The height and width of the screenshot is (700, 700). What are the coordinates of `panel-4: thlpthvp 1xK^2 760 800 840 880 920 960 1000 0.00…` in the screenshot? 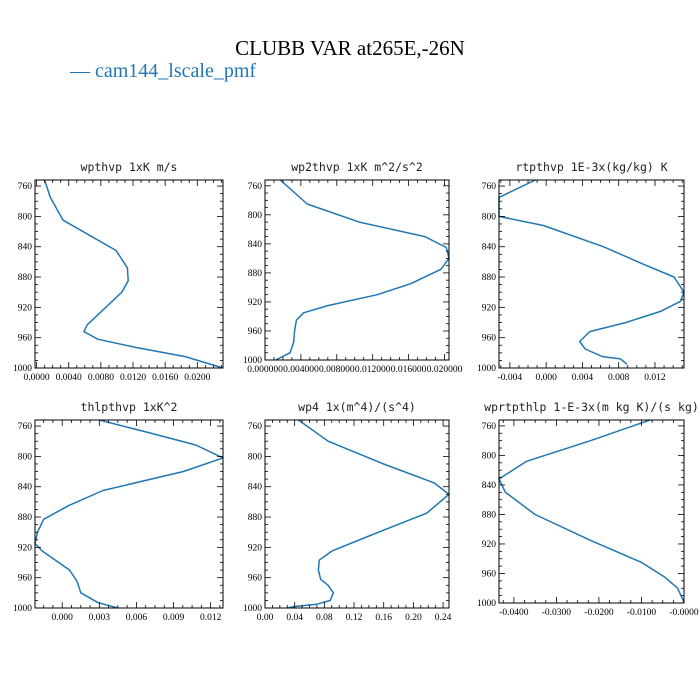 It's located at (118, 511).